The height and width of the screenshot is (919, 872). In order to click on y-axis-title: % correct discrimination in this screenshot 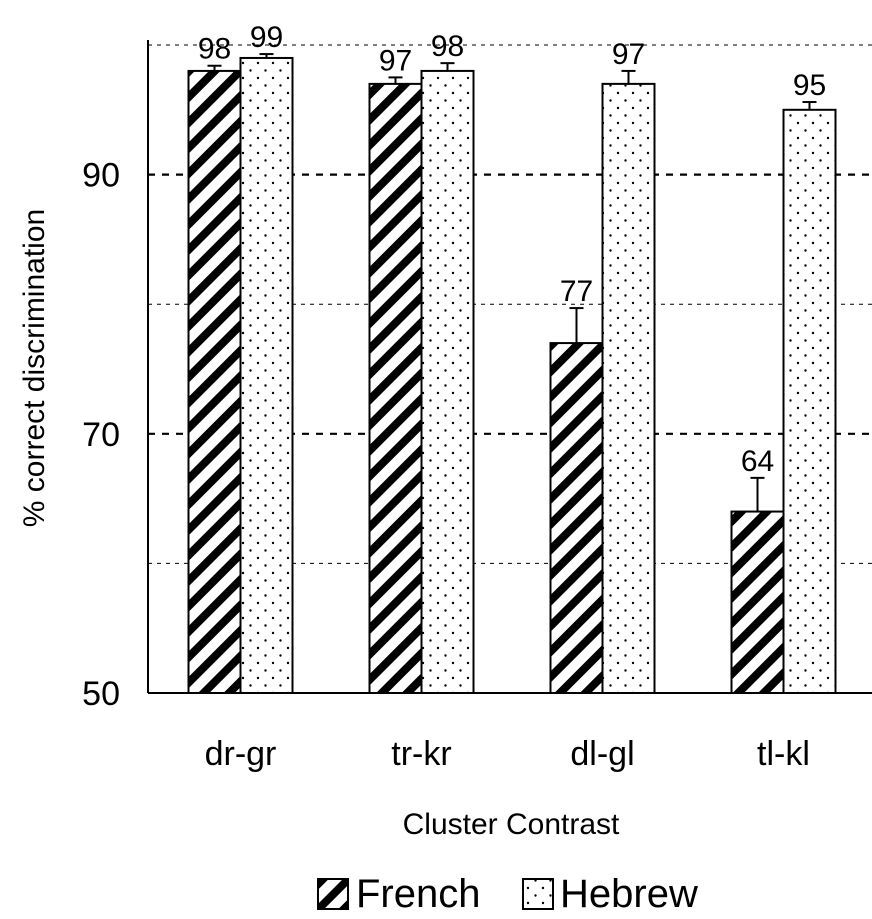, I will do `click(34, 368)`.